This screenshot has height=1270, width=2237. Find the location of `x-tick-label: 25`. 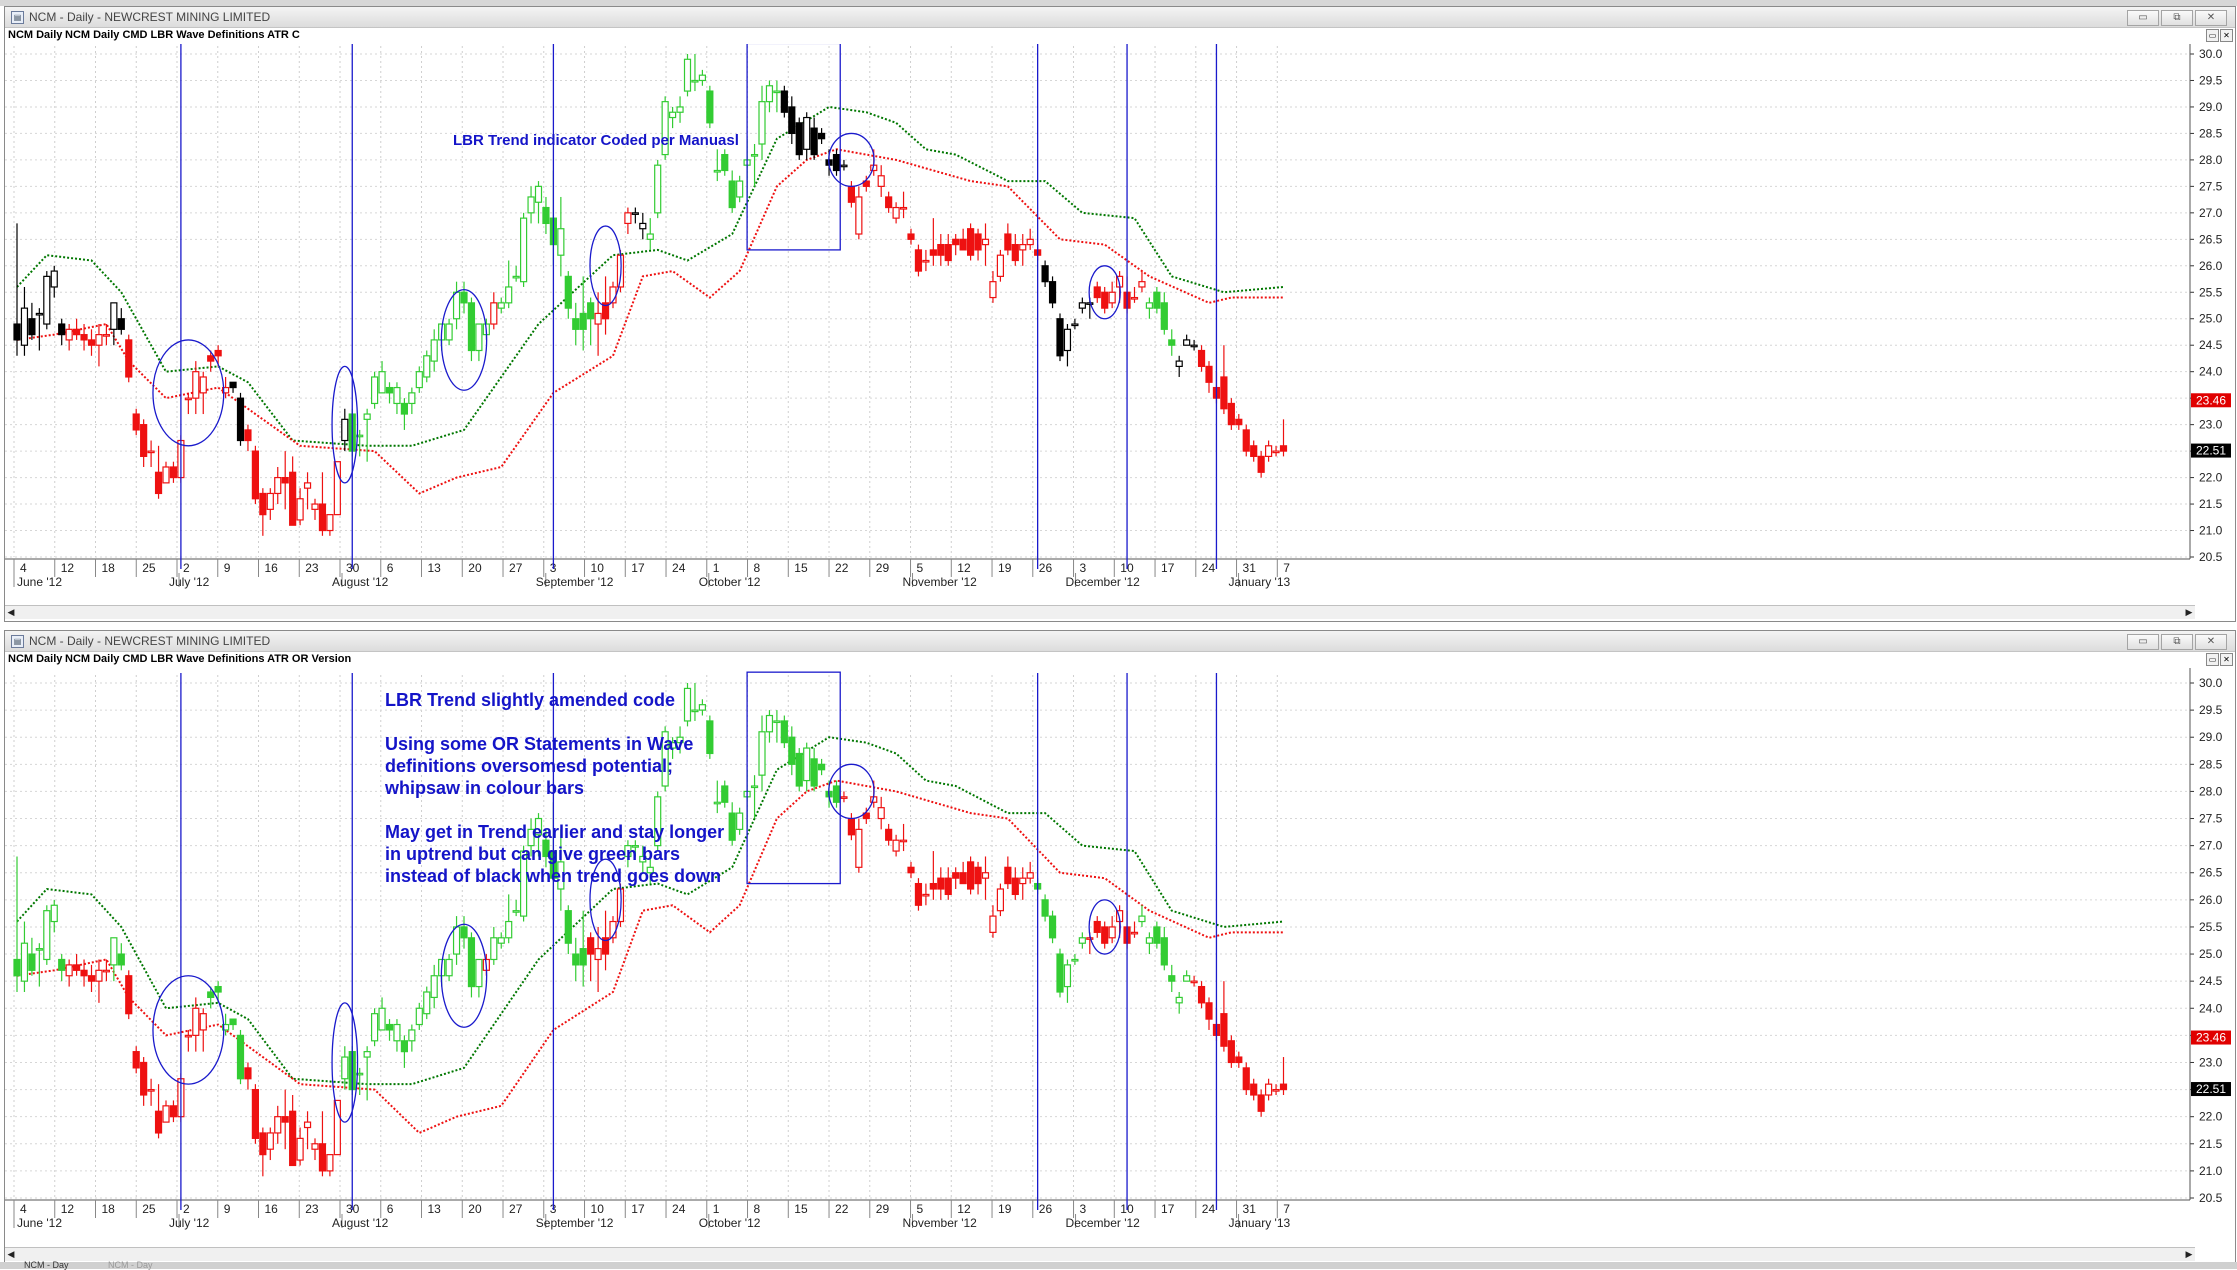

x-tick-label: 25 is located at coordinates (149, 1209).